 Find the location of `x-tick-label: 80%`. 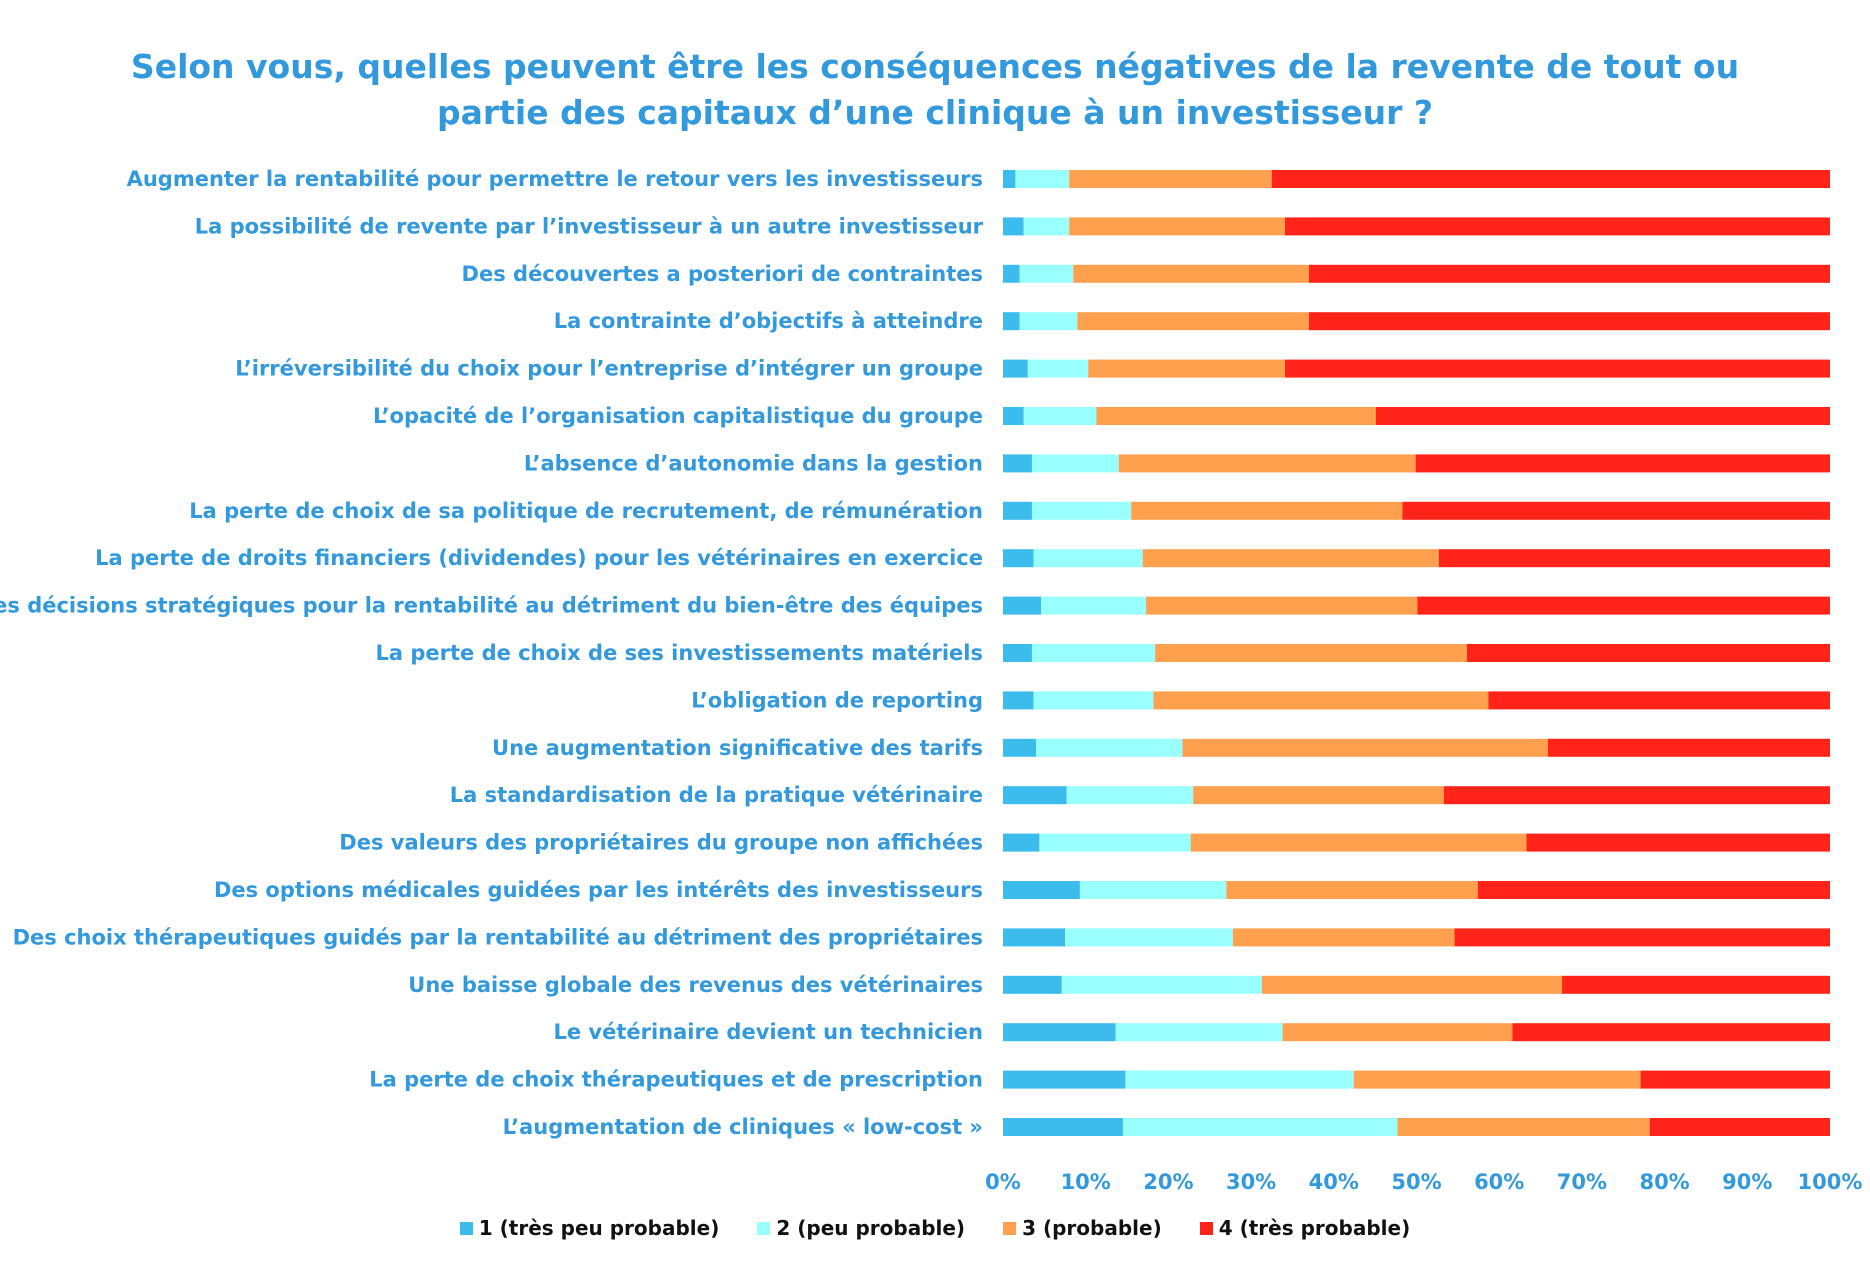

x-tick-label: 80% is located at coordinates (1664, 1182).